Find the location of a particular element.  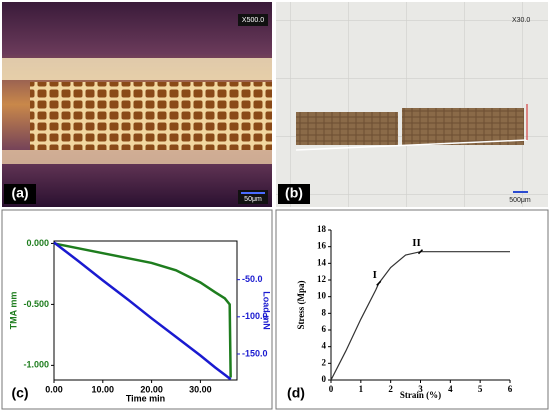

y-tick-label: 2 is located at coordinates (324, 362).